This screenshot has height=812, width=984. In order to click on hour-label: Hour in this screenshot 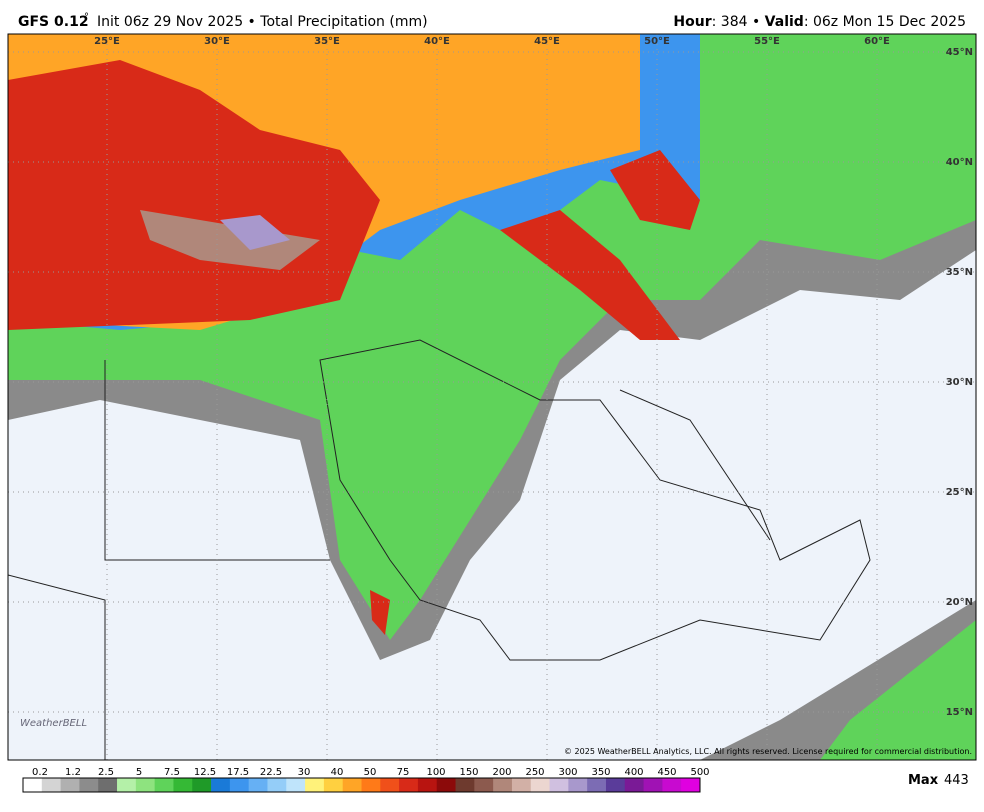, I will do `click(692, 22)`.